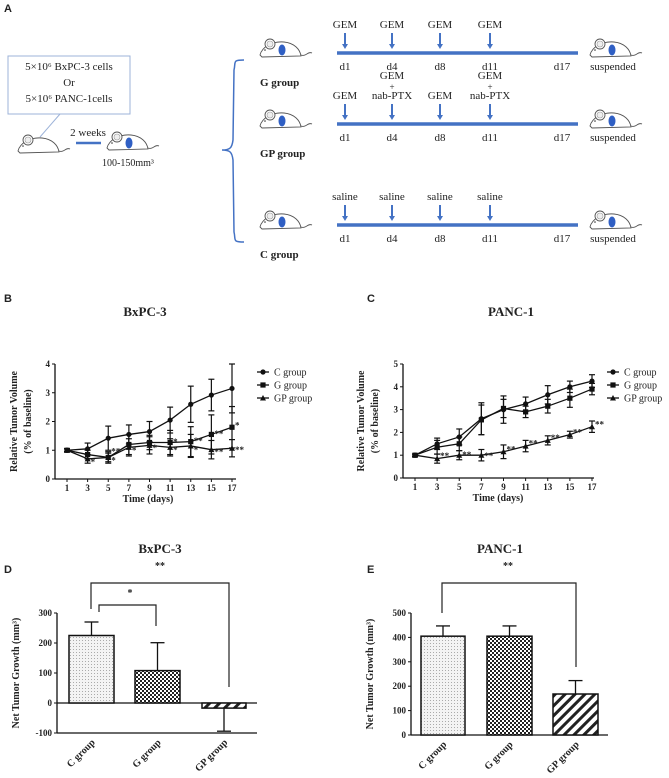 The image size is (669, 778). What do you see at coordinates (400, 662) in the screenshot?
I see `y-tick-label: 300` at bounding box center [400, 662].